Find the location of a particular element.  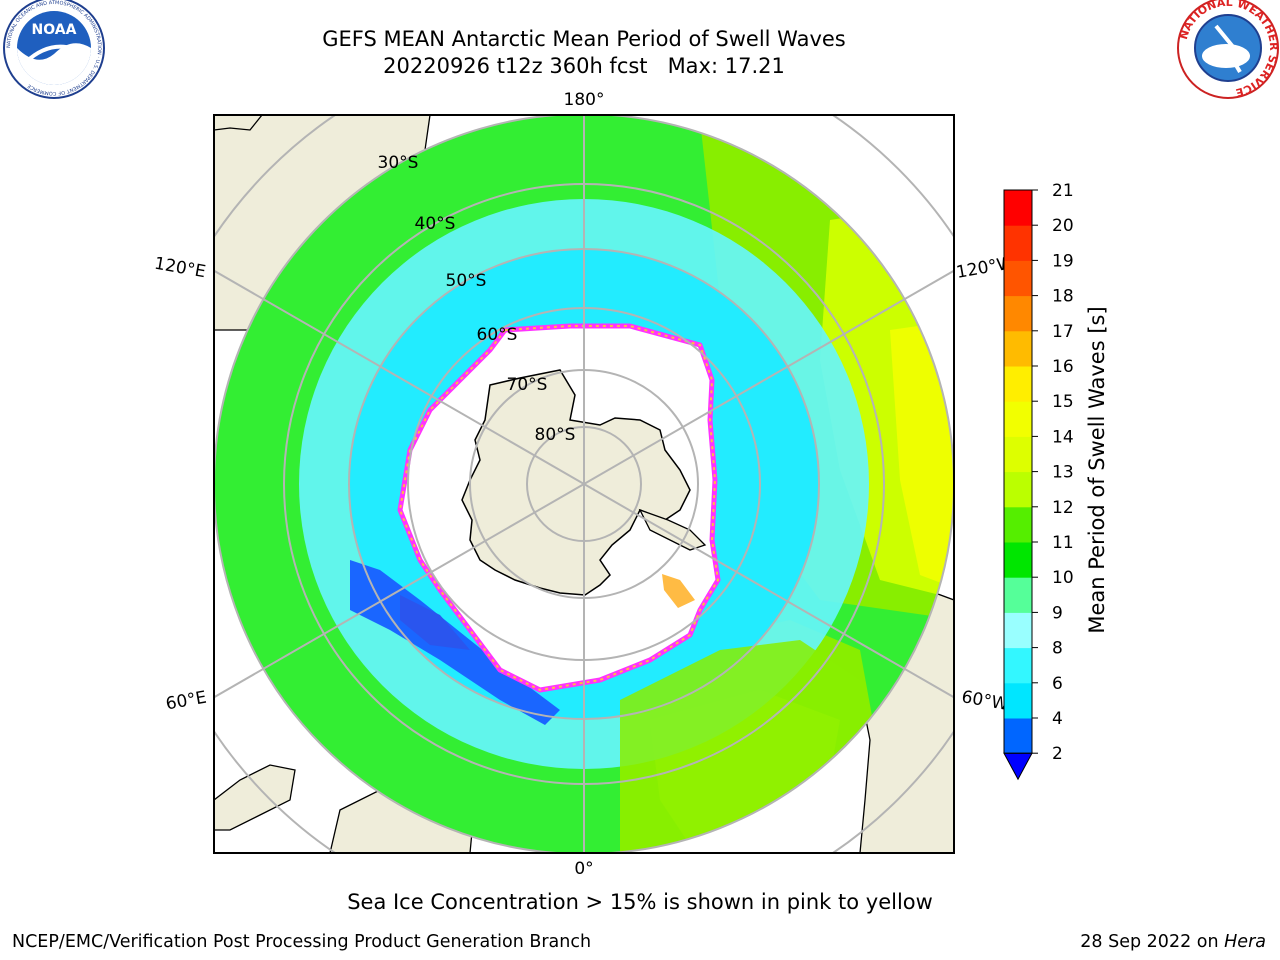

footer-host: Hera is located at coordinates (1245, 942).